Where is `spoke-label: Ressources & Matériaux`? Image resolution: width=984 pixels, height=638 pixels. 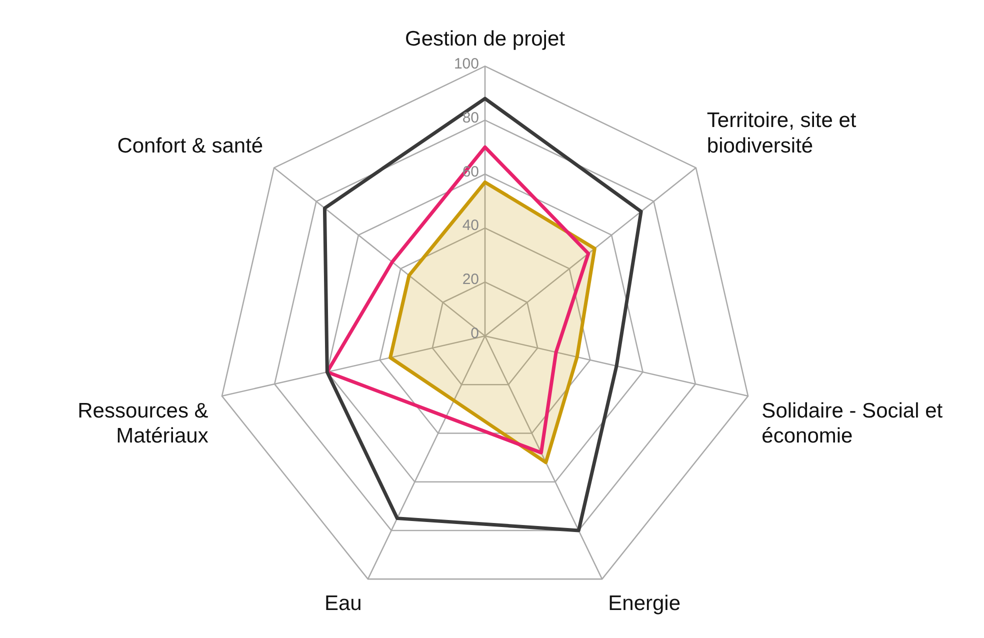
spoke-label: Ressources & Matériaux is located at coordinates (143, 424).